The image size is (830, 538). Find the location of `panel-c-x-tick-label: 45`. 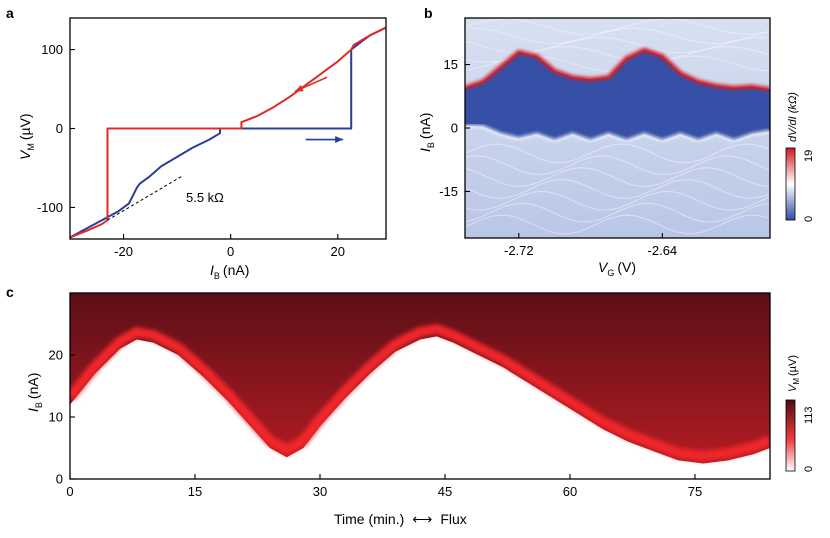

panel-c-x-tick-label: 45 is located at coordinates (445, 491).